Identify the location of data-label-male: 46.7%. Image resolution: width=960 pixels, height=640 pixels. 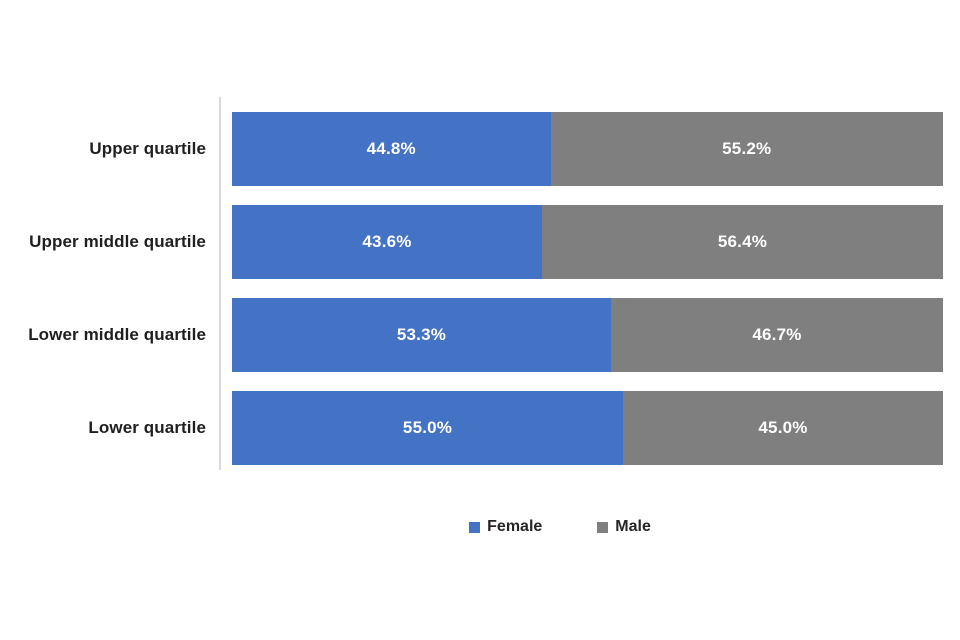
(777, 334).